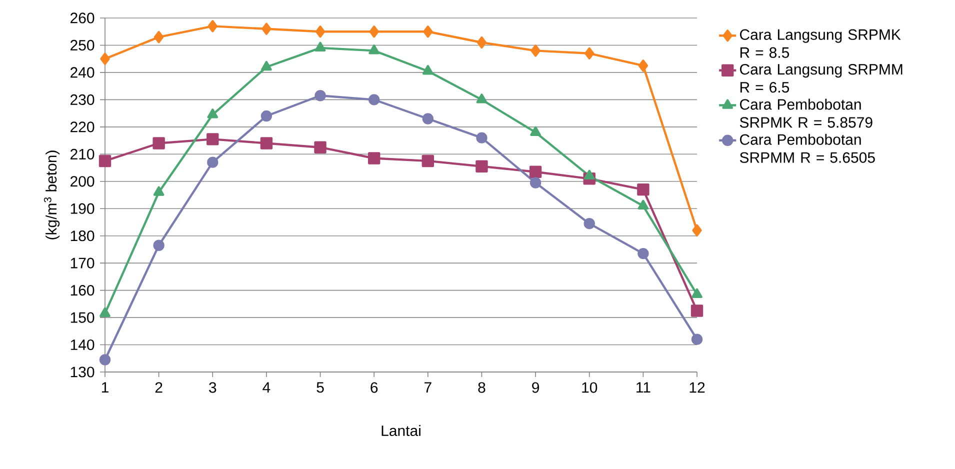 The height and width of the screenshot is (469, 955). Describe the element at coordinates (82, 263) in the screenshot. I see `y-tick-label: 170` at that location.